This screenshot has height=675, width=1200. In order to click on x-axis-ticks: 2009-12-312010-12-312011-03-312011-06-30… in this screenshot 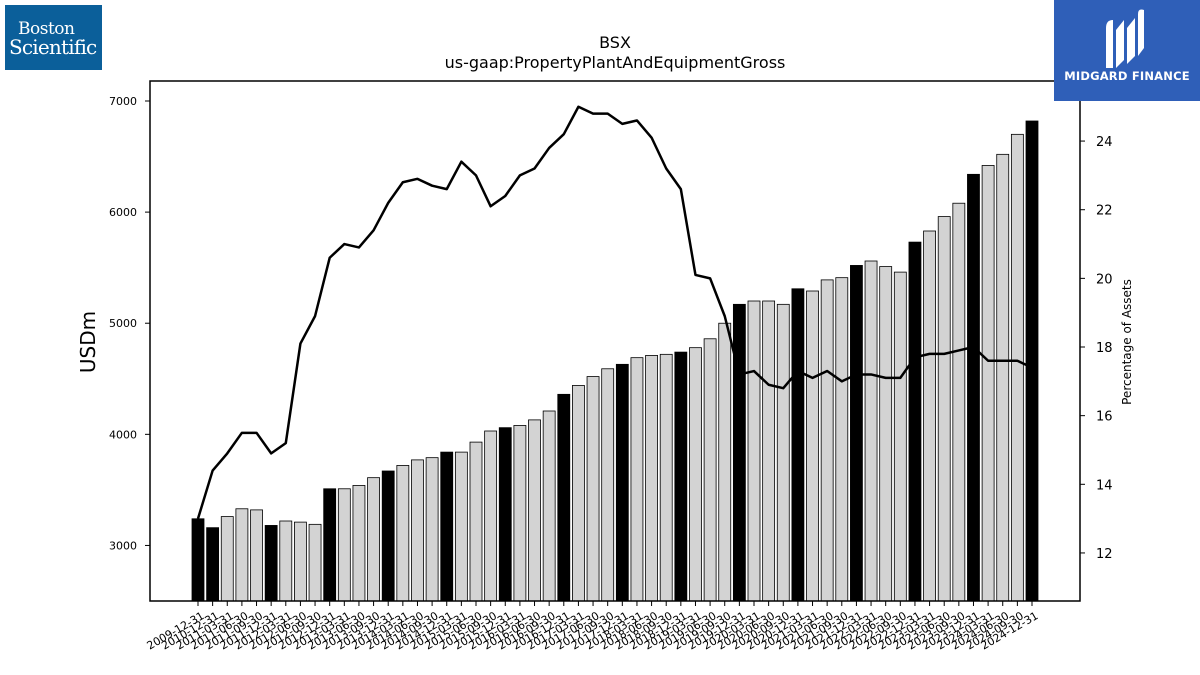, I will do `click(593, 626)`.